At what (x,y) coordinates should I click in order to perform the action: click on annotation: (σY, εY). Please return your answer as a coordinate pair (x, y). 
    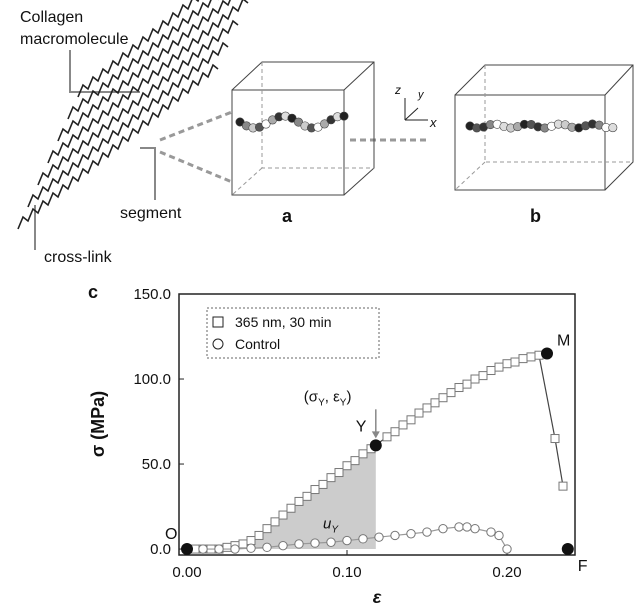
    Looking at the image, I should click on (328, 398).